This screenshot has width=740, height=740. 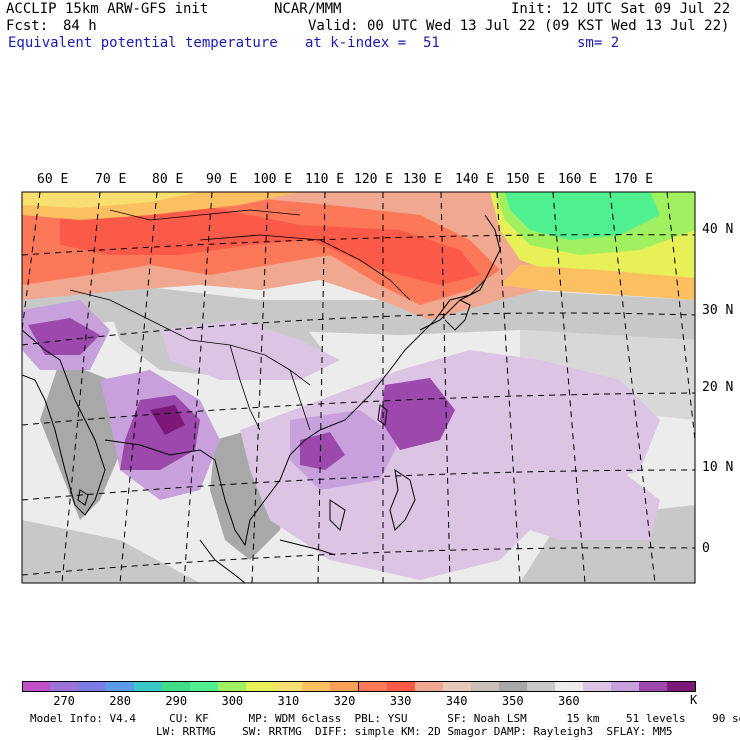 I want to click on lon-label: 140 E, so click(x=475, y=179).